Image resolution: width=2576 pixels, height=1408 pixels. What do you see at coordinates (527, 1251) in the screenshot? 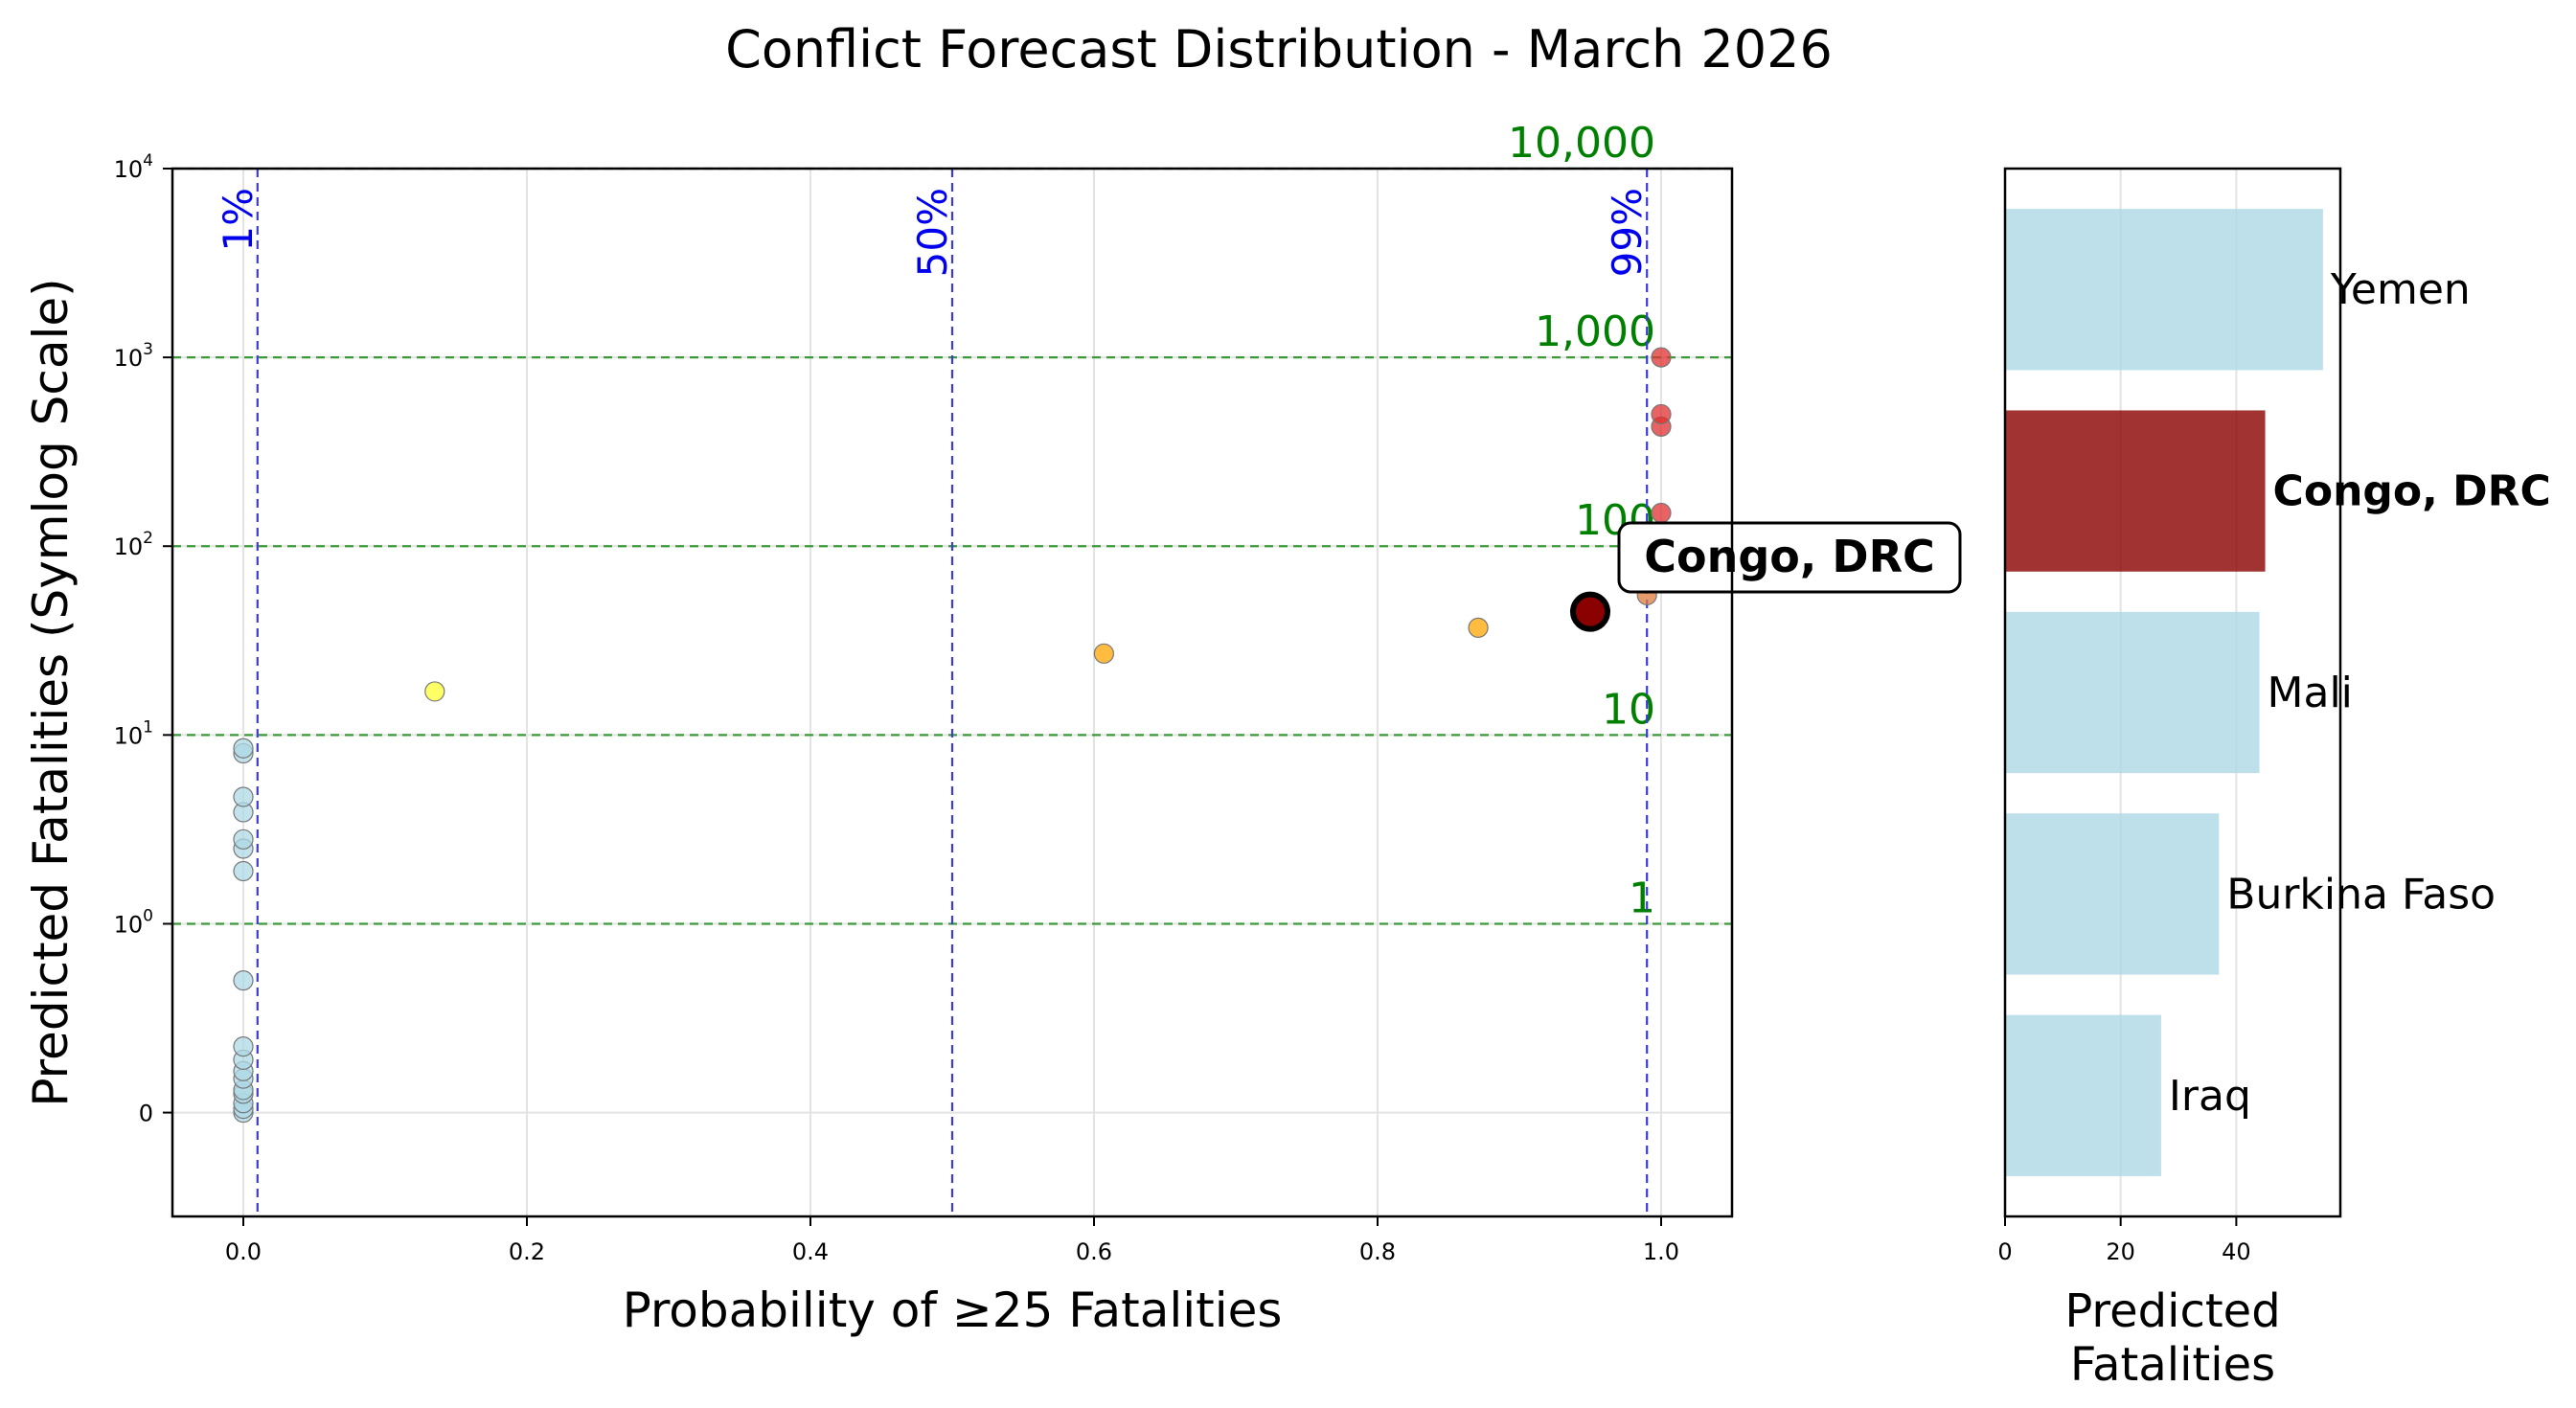
I see `x-tick-label: 0.2` at bounding box center [527, 1251].